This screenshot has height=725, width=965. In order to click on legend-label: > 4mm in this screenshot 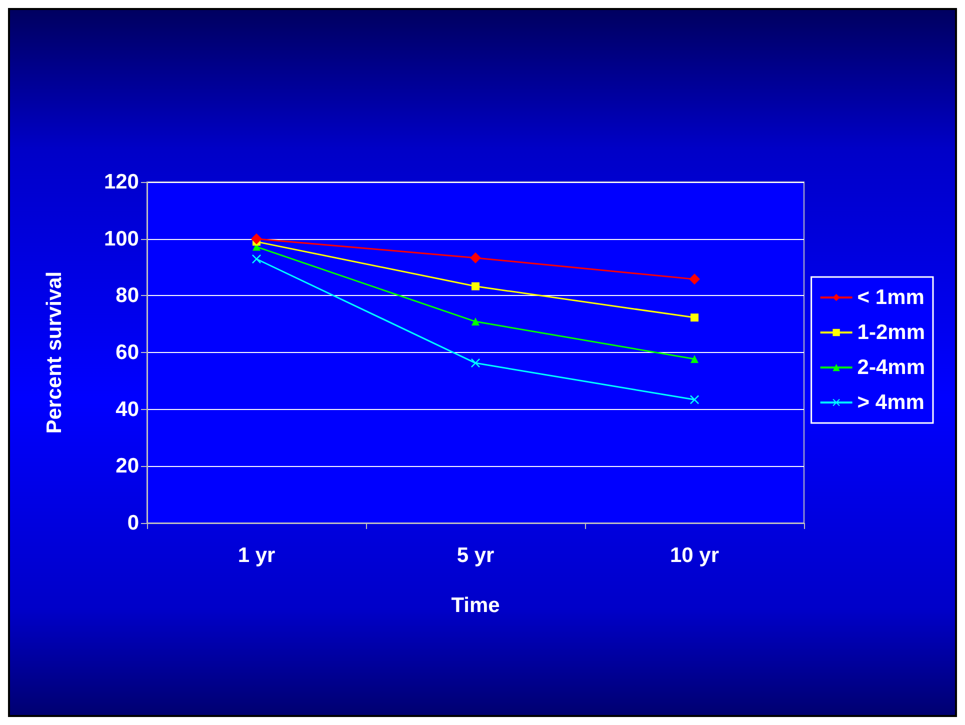, I will do `click(890, 402)`.